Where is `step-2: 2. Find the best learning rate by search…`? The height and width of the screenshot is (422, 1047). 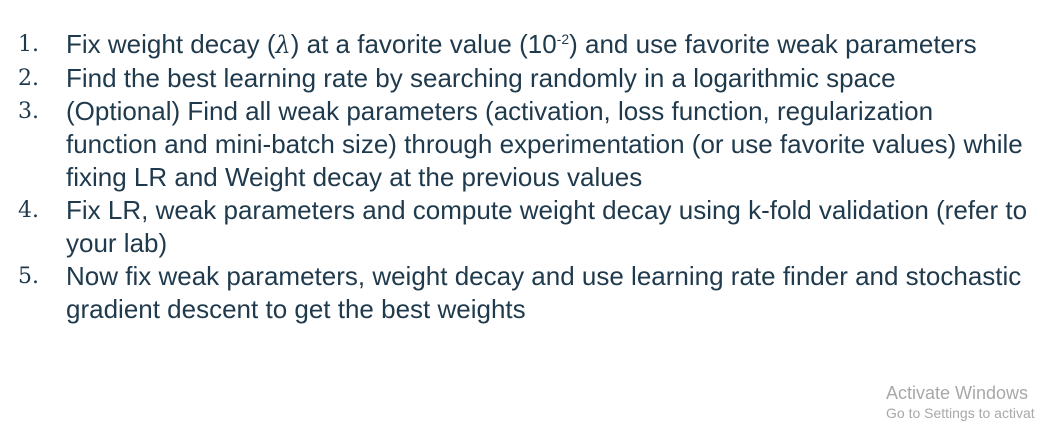
step-2: 2. Find the best learning rate by search… is located at coordinates (523, 78).